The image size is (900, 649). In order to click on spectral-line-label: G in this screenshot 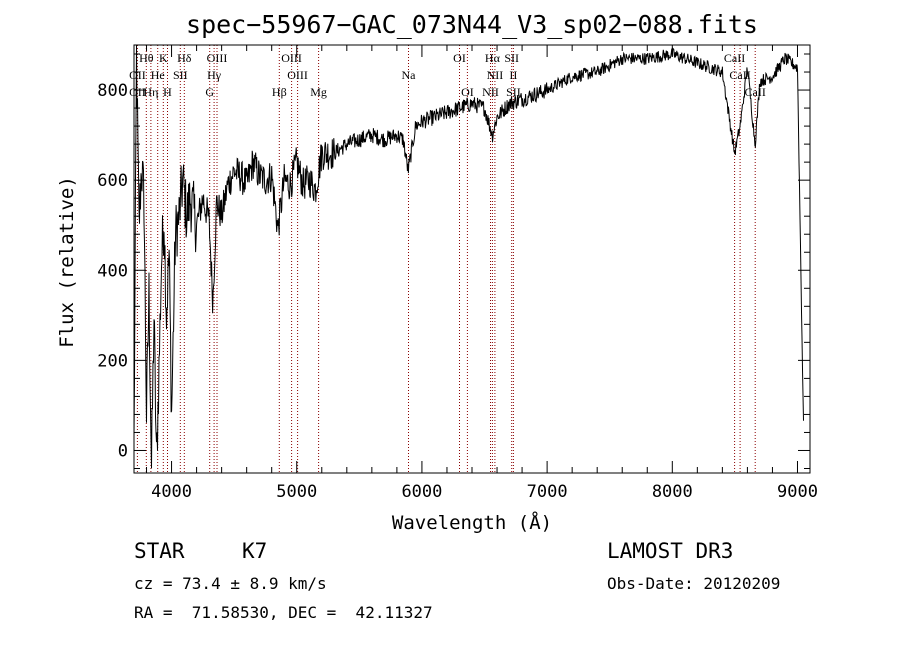, I will do `click(209, 92)`.